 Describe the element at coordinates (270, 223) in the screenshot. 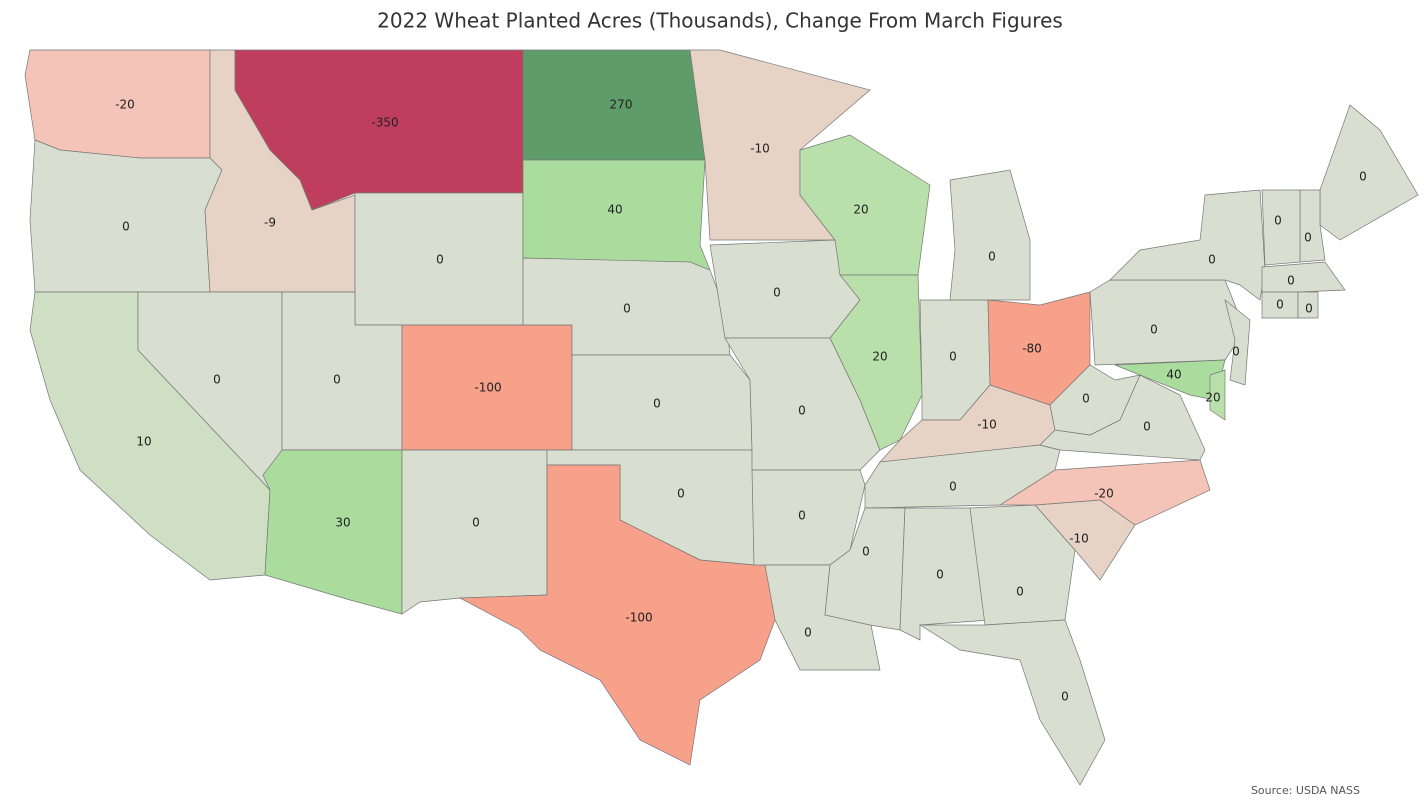

I see `region-value-label: -9` at that location.